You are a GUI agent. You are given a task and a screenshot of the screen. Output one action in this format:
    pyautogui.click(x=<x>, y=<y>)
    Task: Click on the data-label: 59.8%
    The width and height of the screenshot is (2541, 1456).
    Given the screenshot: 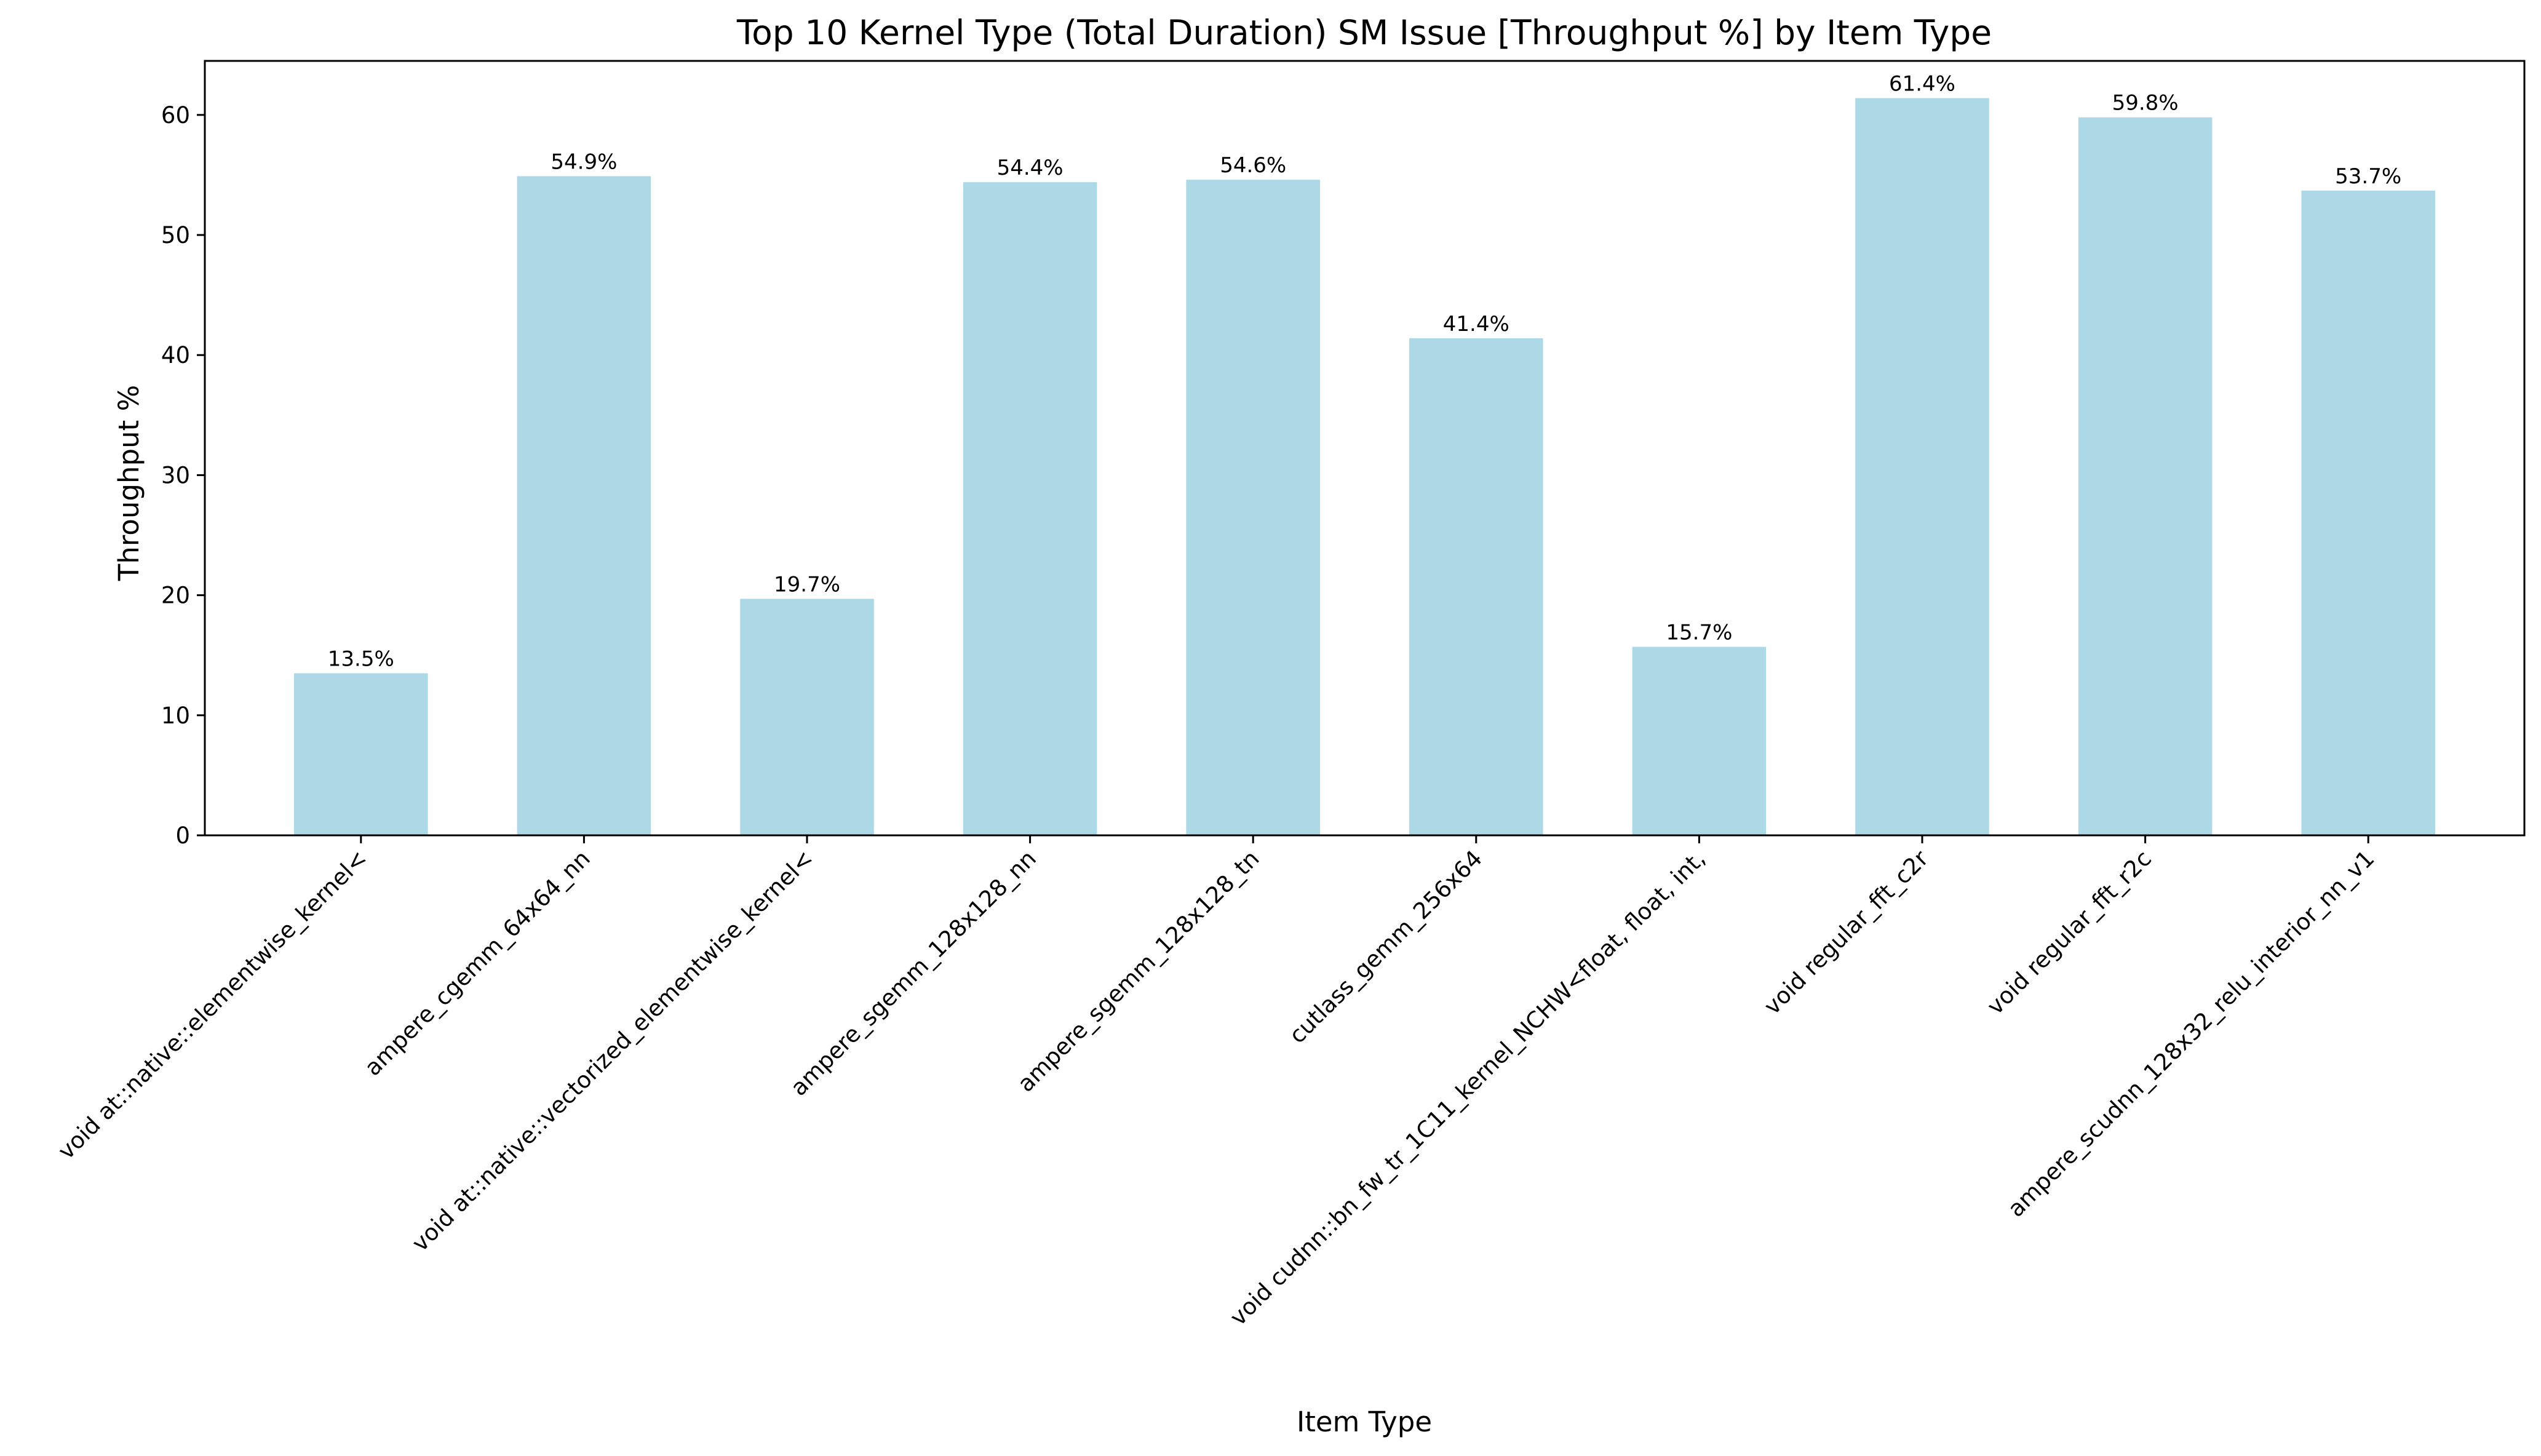 What is the action you would take?
    pyautogui.click(x=2145, y=103)
    